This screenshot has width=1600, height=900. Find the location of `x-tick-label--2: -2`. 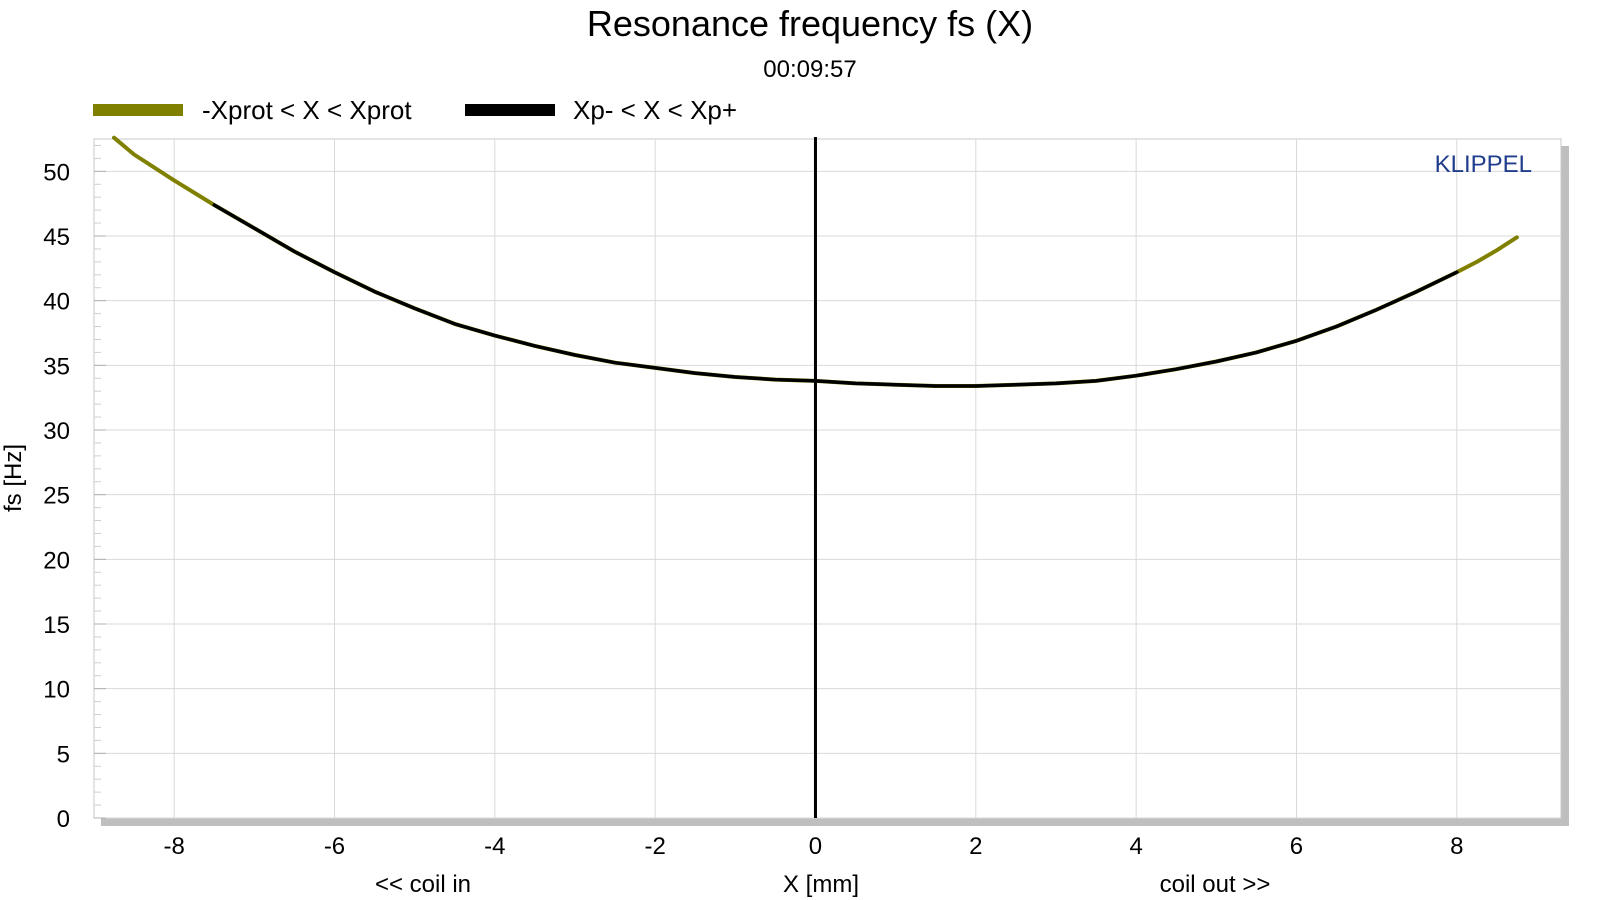

x-tick-label--2: -2 is located at coordinates (654, 846).